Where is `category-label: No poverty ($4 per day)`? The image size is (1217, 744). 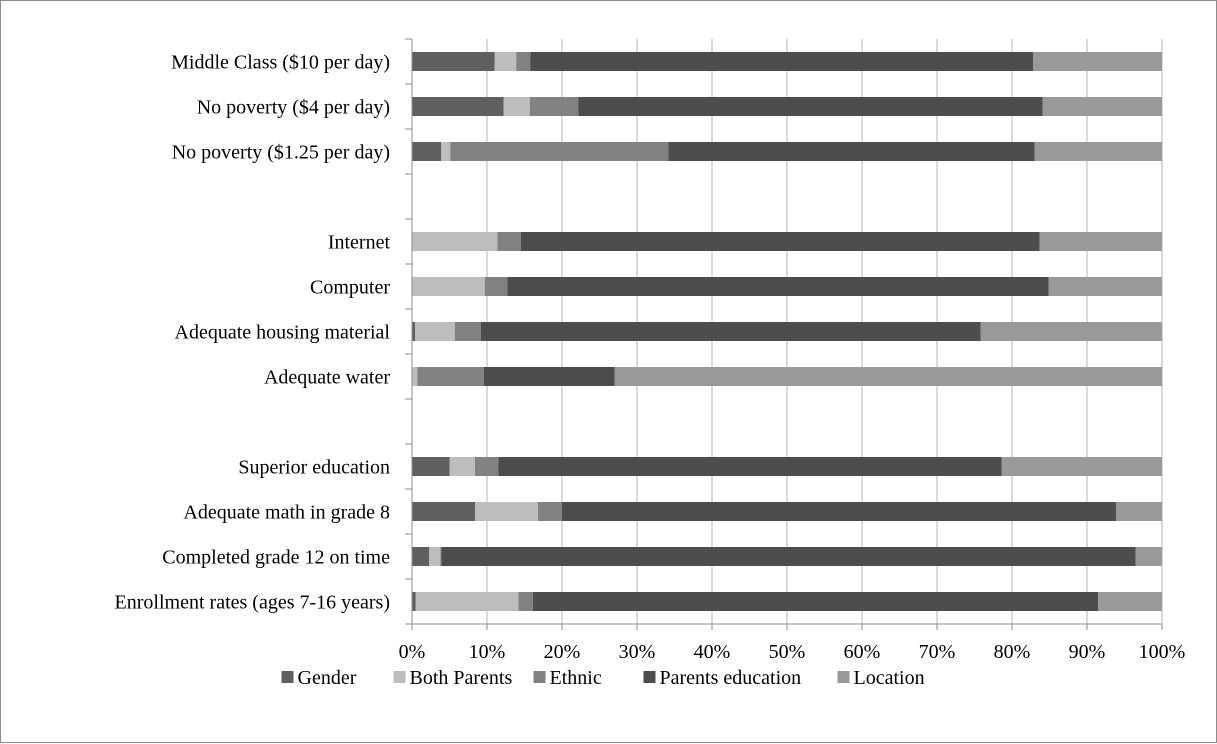
category-label: No poverty ($4 per day) is located at coordinates (293, 108).